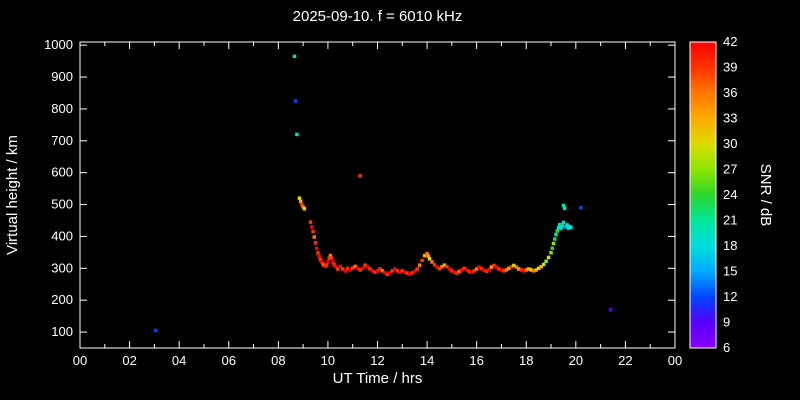 The image size is (800, 400). Describe the element at coordinates (62, 172) in the screenshot. I see `svg-text: 600` at that location.